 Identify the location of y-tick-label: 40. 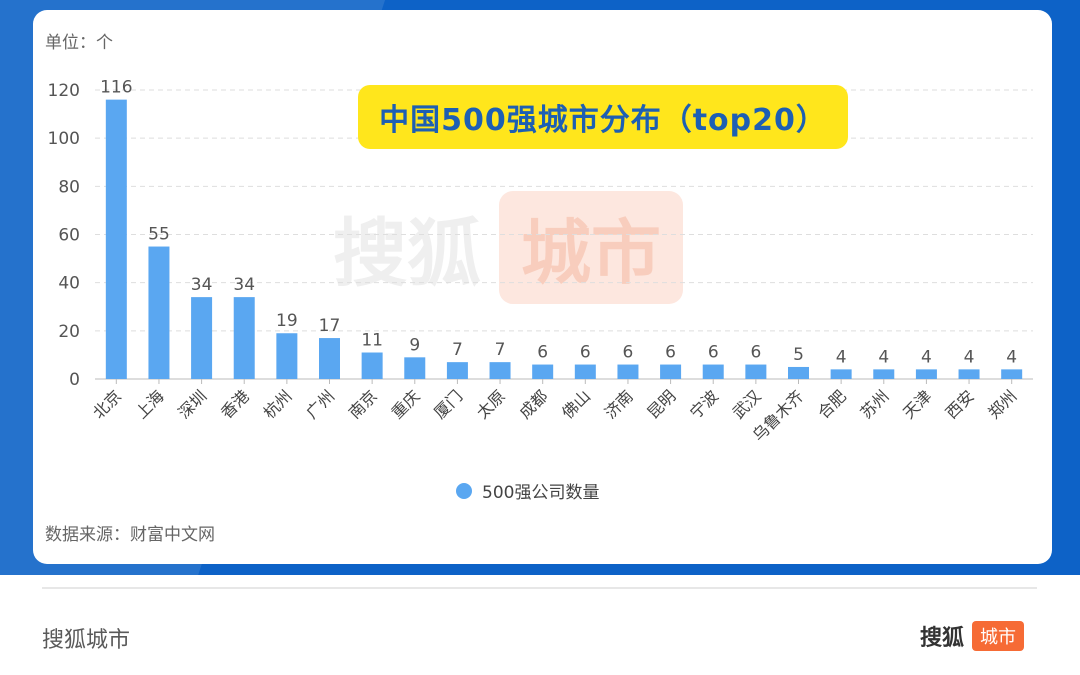
(69, 284).